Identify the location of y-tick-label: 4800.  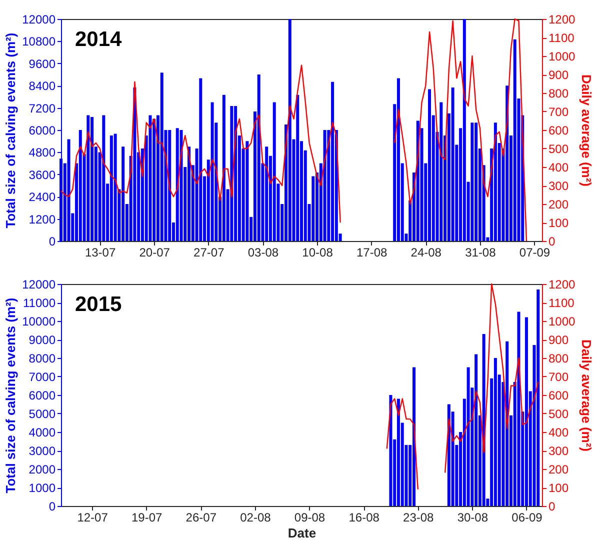
(42, 153).